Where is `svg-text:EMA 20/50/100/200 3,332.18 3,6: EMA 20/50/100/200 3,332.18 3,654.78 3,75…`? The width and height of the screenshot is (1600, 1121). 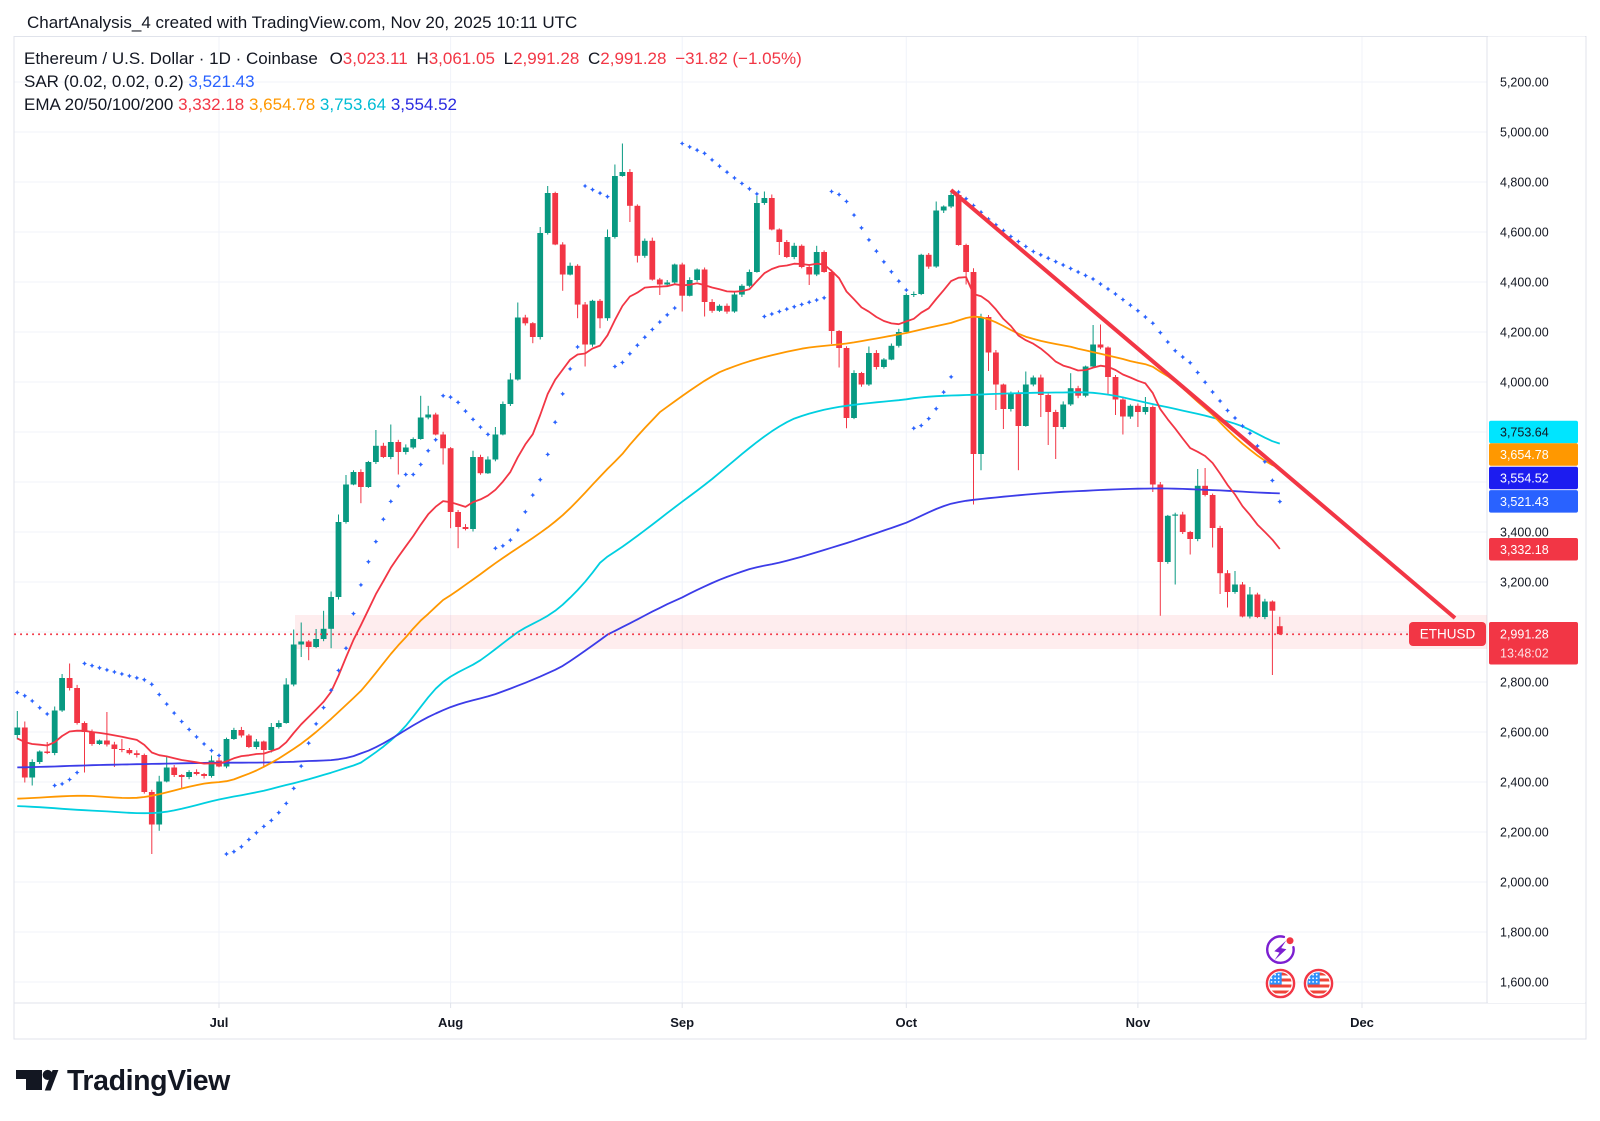
svg-text:EMA 20/50/100/200 3,332.18 3,6: EMA 20/50/100/200 3,332.18 3,654.78 3,75… is located at coordinates (240, 104).